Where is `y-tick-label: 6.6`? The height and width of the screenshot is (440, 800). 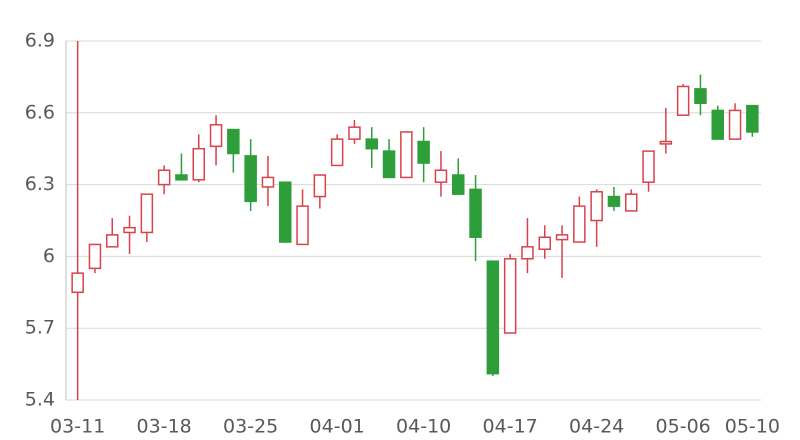 y-tick-label: 6.6 is located at coordinates (40, 112).